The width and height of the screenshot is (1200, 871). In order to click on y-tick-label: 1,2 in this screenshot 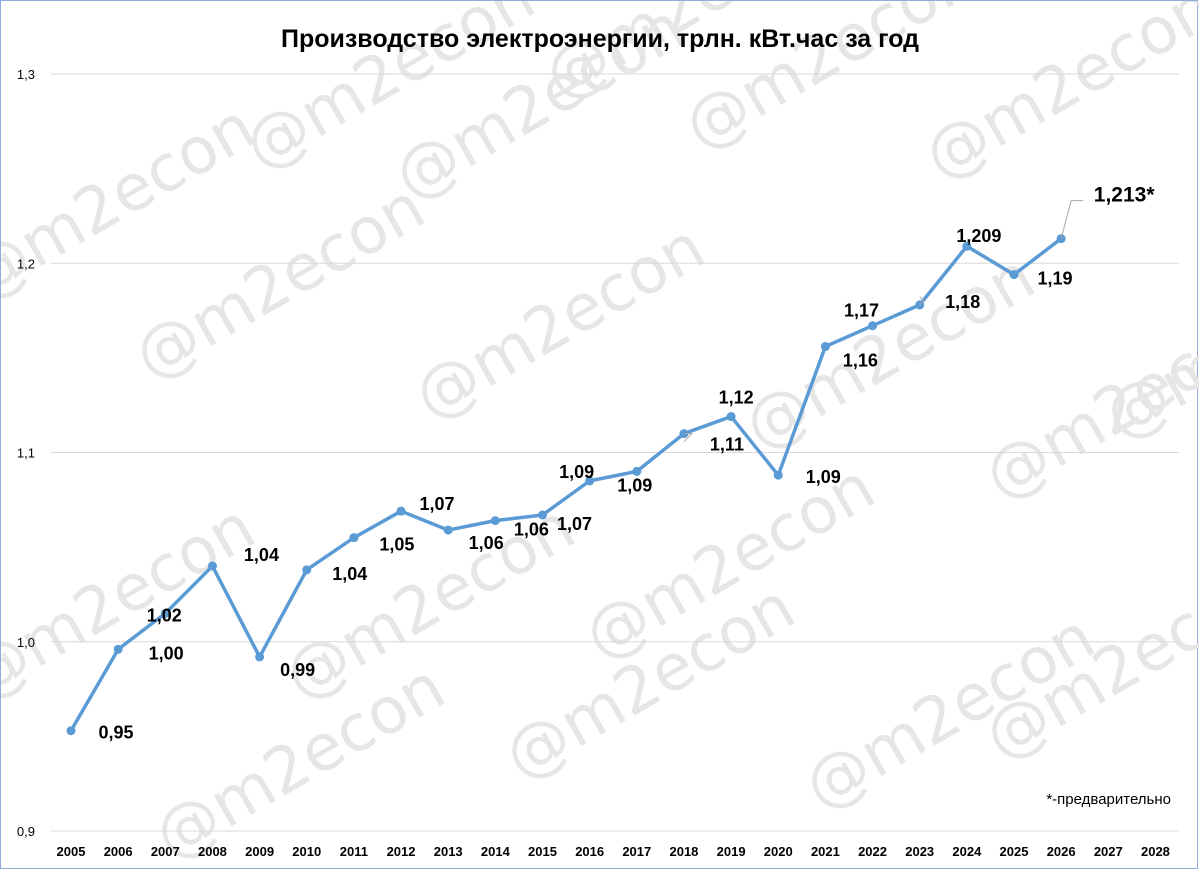, I will do `click(26, 263)`.